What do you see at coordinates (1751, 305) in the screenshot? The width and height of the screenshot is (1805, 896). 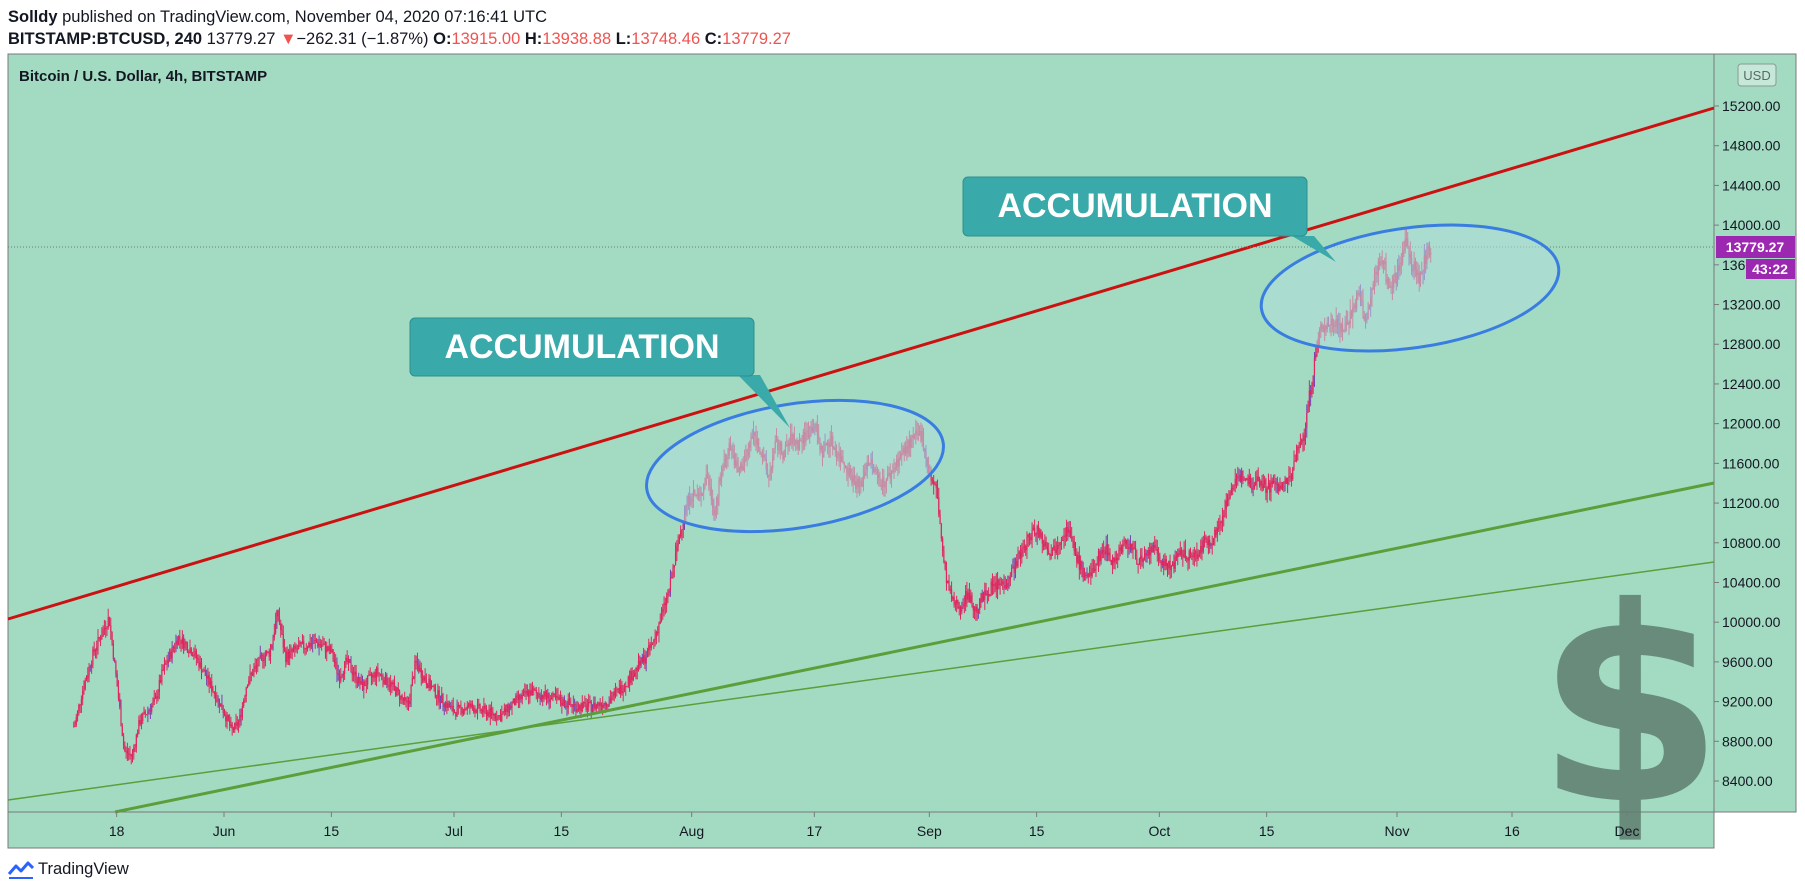 I see `price-tick-label: 13200.00` at bounding box center [1751, 305].